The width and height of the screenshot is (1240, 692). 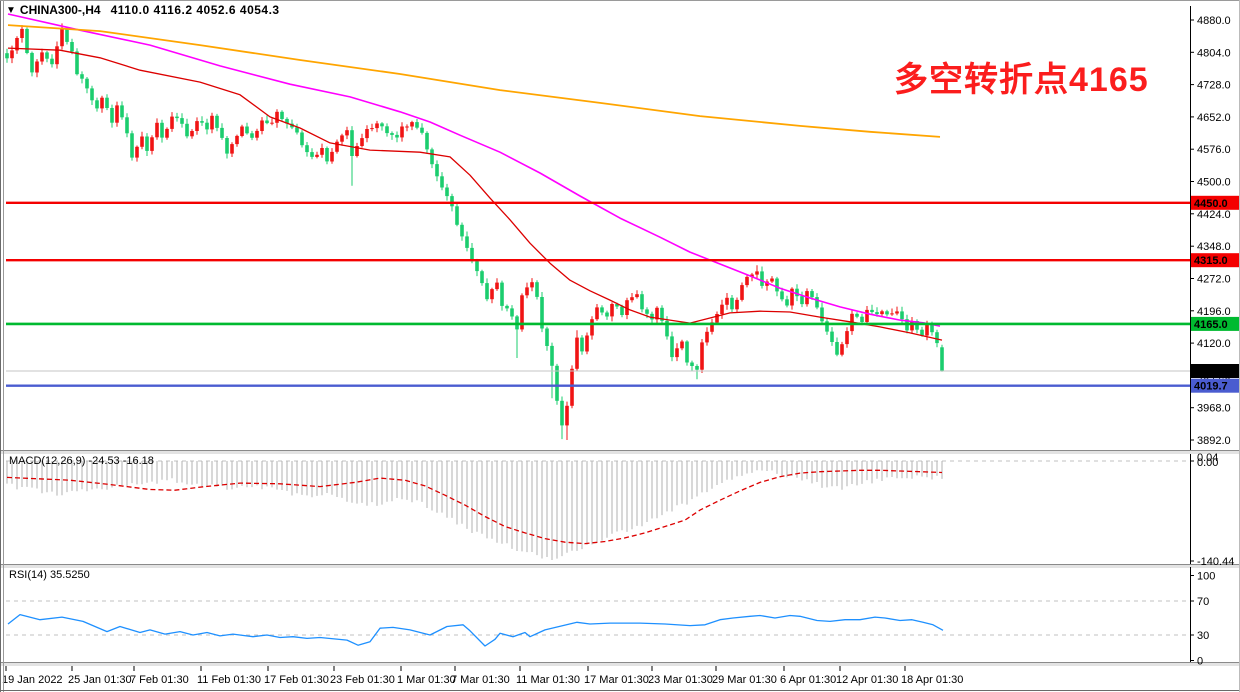 What do you see at coordinates (620, 566) in the screenshot?
I see `sep-macd-rsi` at bounding box center [620, 566].